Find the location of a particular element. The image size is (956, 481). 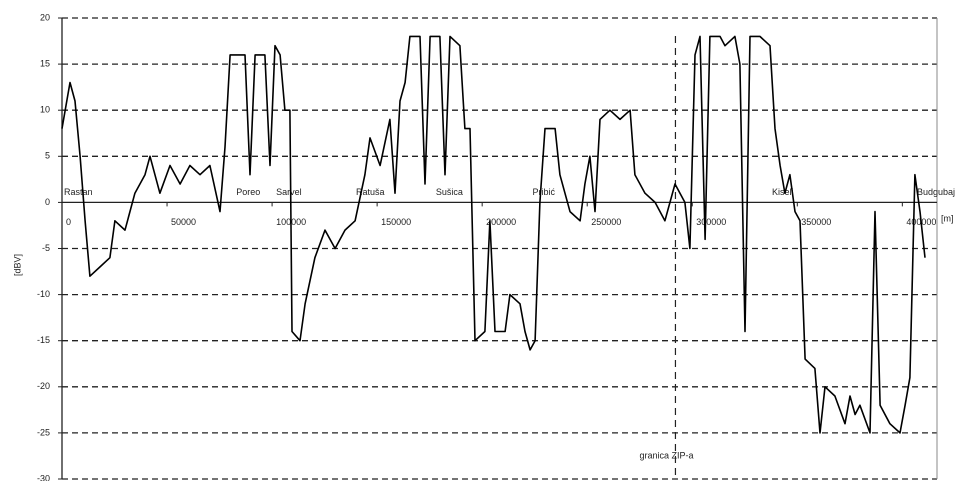

x-axis-label: [m] is located at coordinates (947, 218).